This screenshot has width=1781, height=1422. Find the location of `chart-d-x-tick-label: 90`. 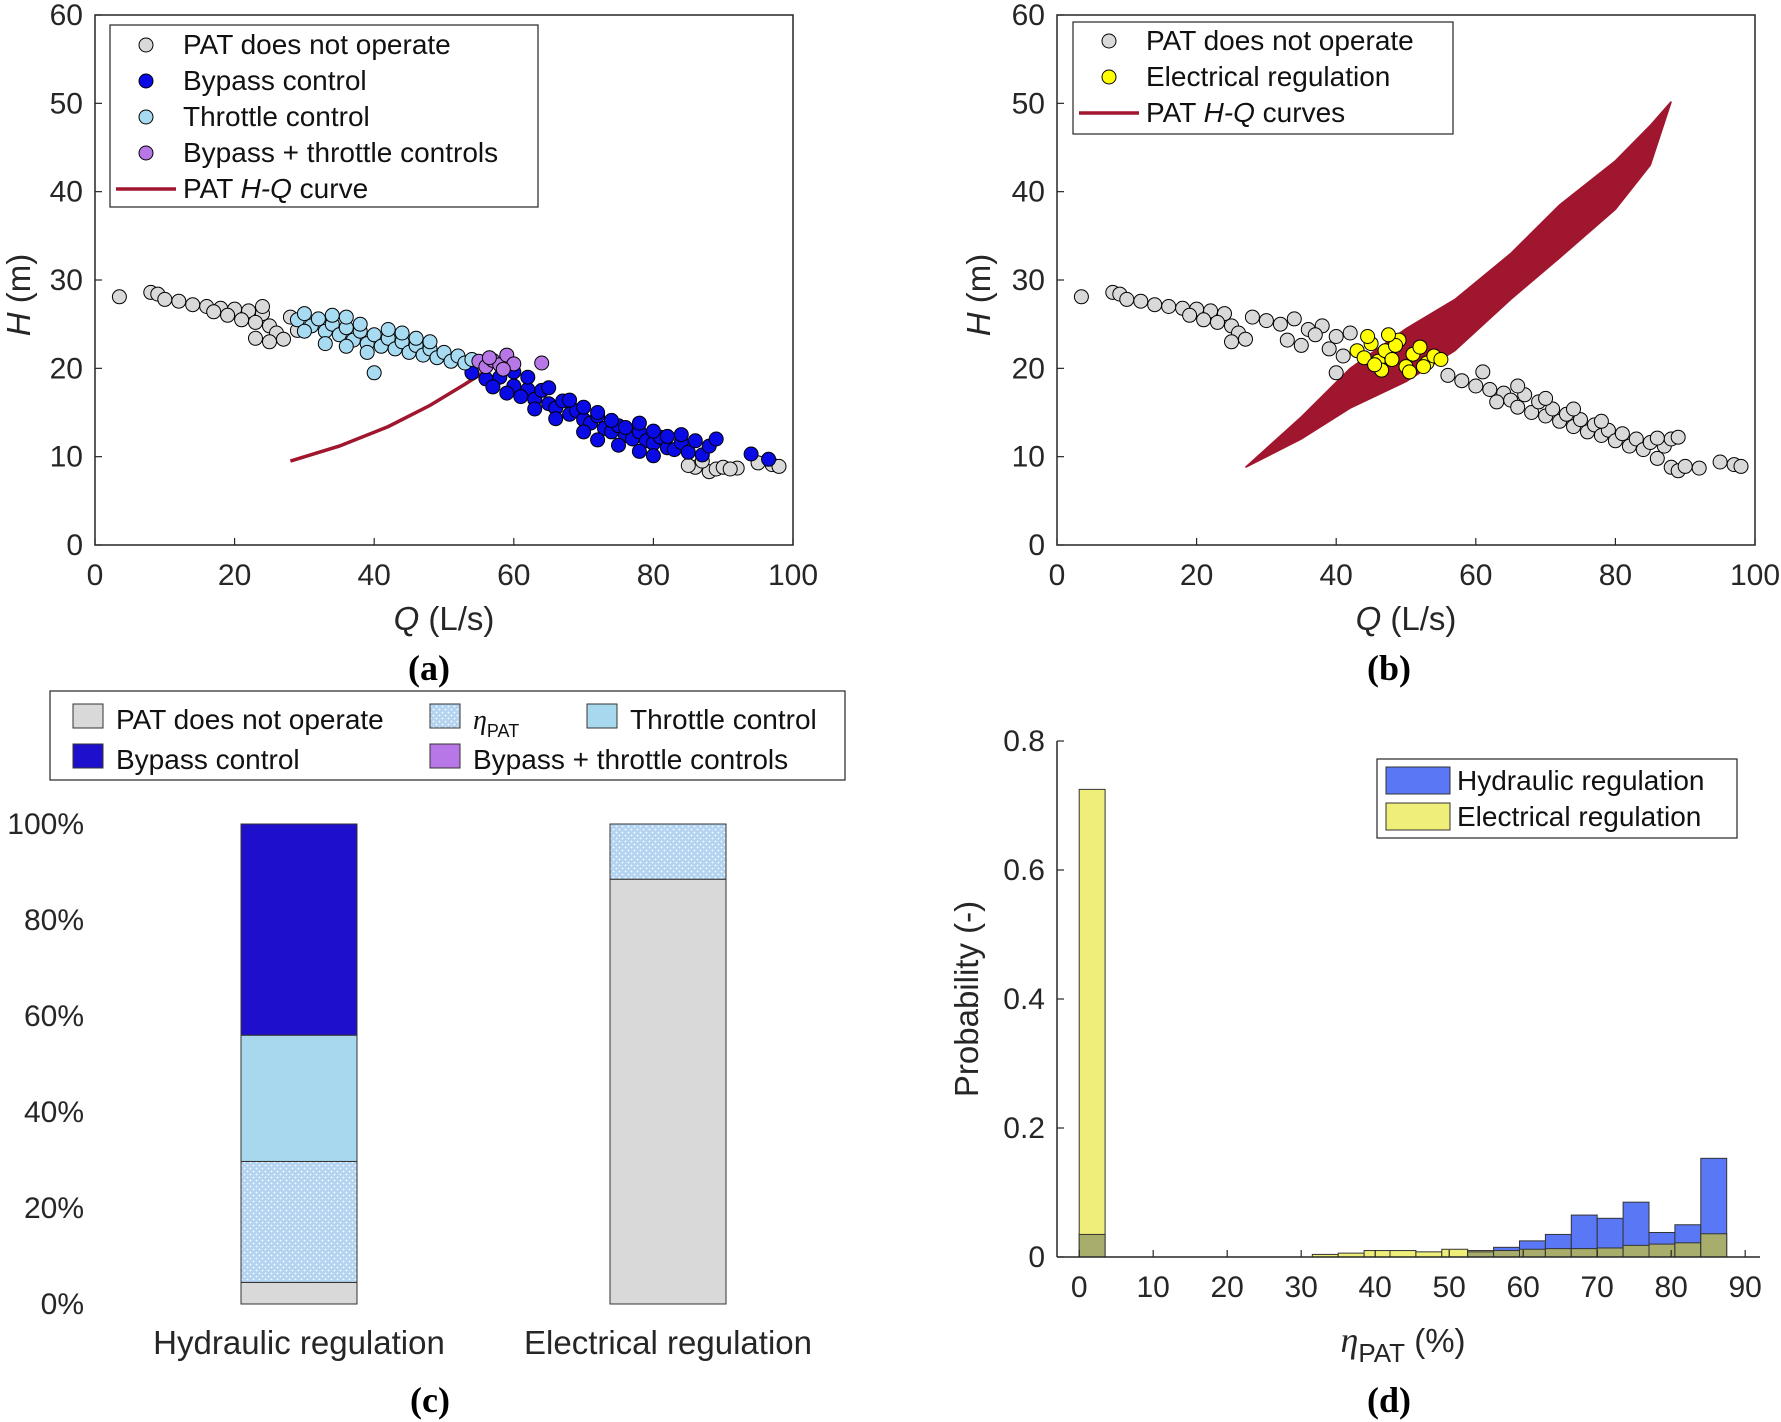

chart-d-x-tick-label: 90 is located at coordinates (1745, 1287).